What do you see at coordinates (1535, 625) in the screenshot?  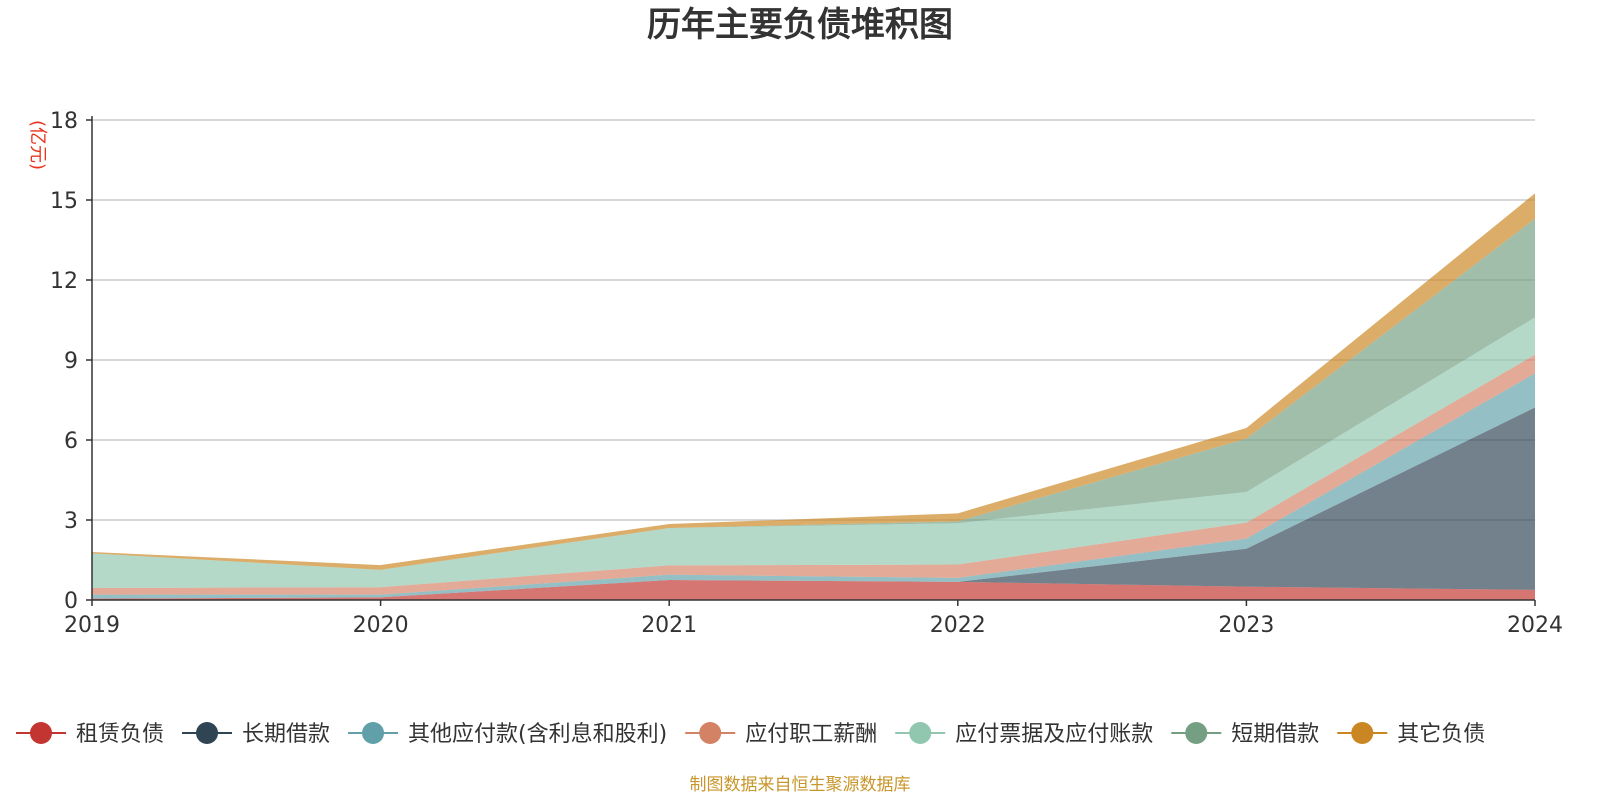 I see `x-tick-label: 2024` at bounding box center [1535, 625].